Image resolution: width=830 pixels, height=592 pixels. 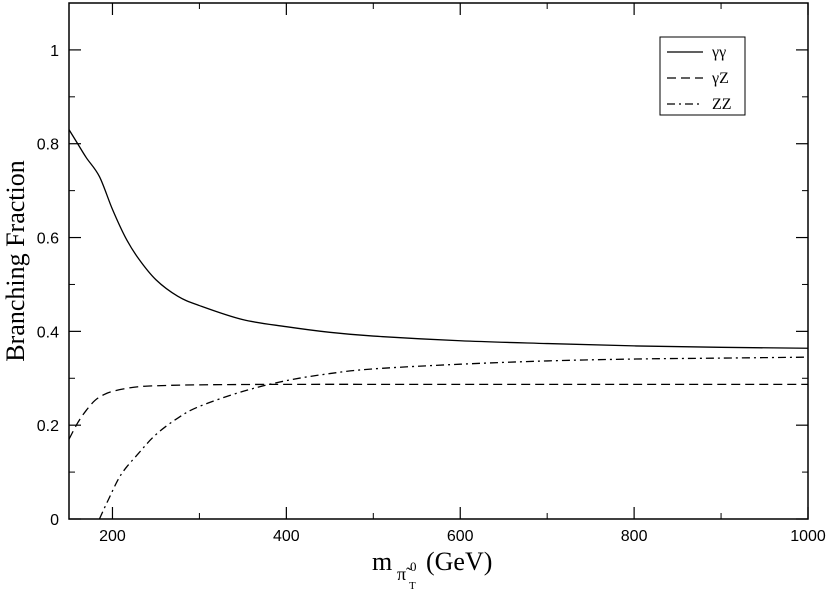 What do you see at coordinates (48, 332) in the screenshot?
I see `y-tick-label: 0.4` at bounding box center [48, 332].